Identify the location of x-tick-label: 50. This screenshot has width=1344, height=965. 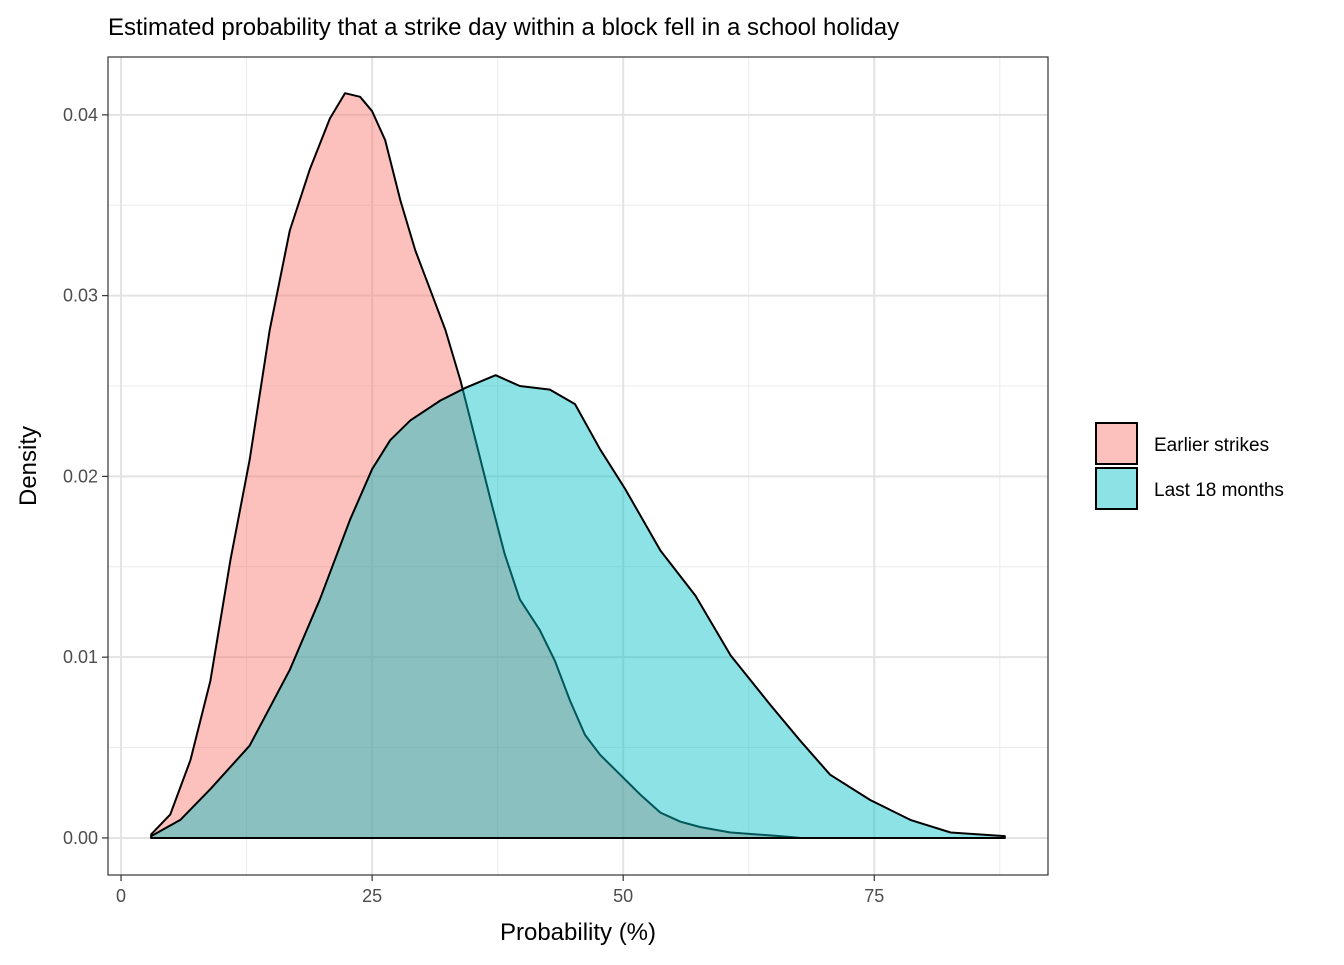
(623, 896).